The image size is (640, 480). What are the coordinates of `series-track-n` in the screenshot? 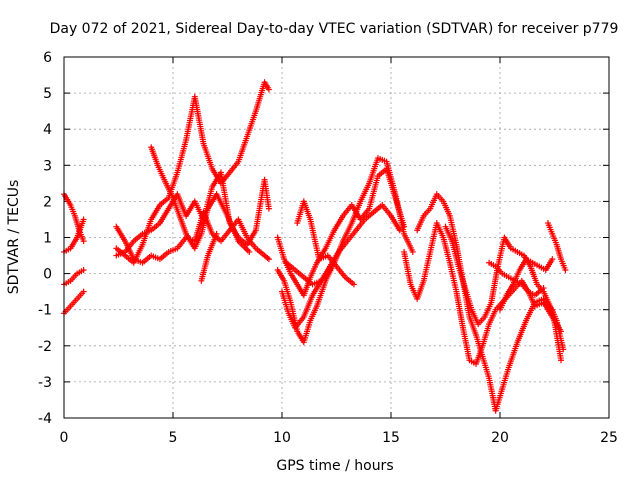 It's located at (308, 273).